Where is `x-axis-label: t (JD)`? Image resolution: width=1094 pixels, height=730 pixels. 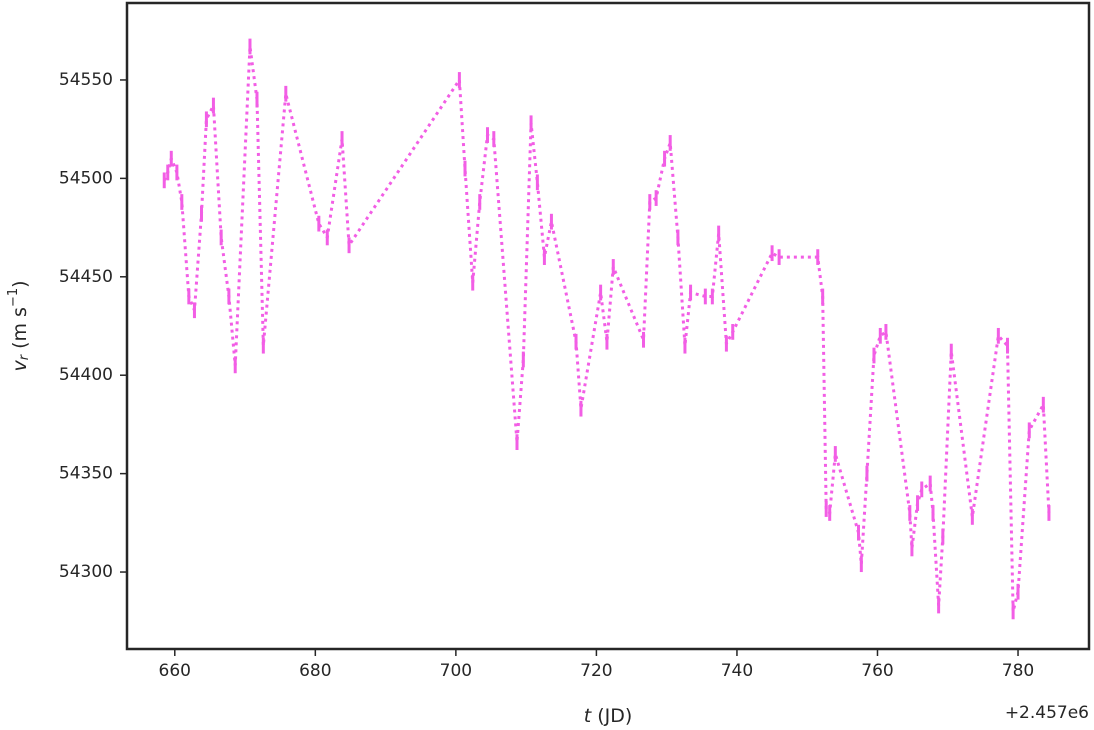
x-axis-label: t (JD) is located at coordinates (608, 716).